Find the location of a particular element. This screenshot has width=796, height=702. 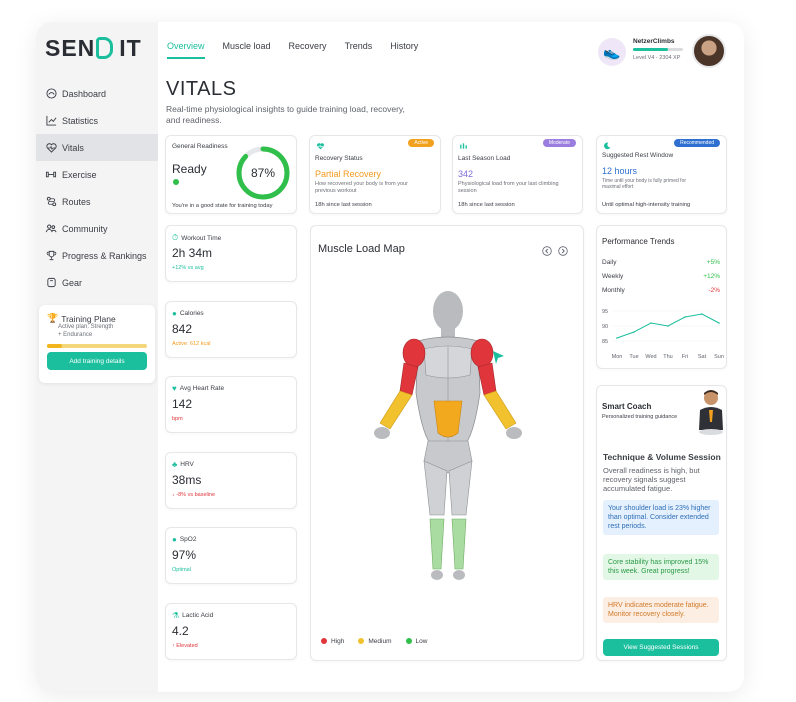

metric-title-row: ♥ Avg Heart Rate is located at coordinates (198, 388).